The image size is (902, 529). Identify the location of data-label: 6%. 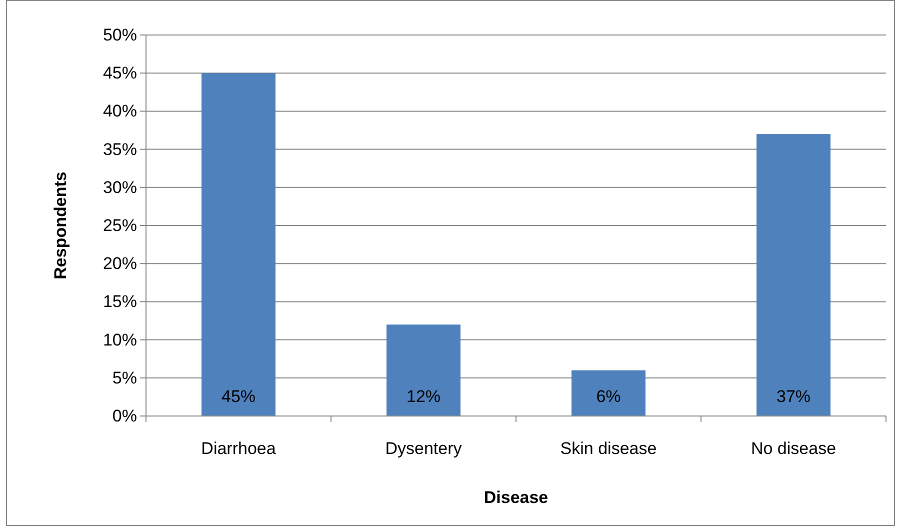
(608, 396).